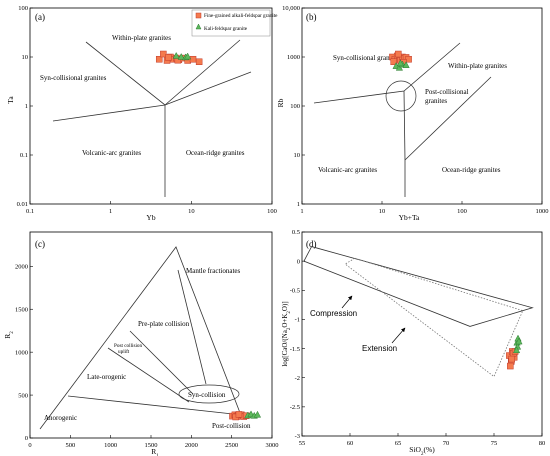 Image resolution: width=550 pixels, height=456 pixels. What do you see at coordinates (29, 445) in the screenshot?
I see `x-tick-label: 0` at bounding box center [29, 445].